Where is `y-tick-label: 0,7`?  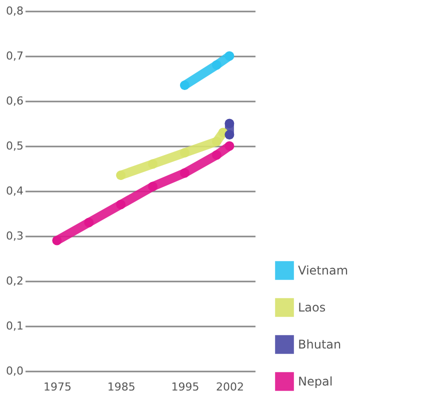
y-tick-label: 0,7 is located at coordinates (15, 56).